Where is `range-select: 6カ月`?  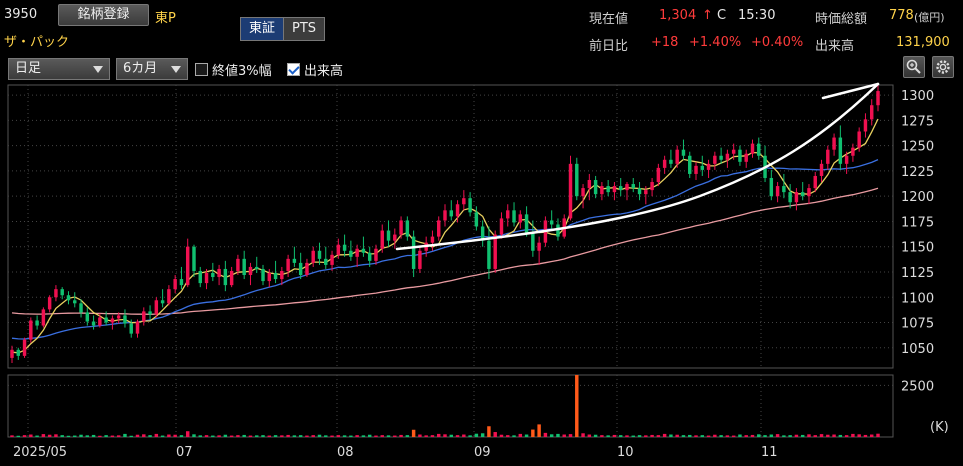
range-select: 6カ月 is located at coordinates (152, 69).